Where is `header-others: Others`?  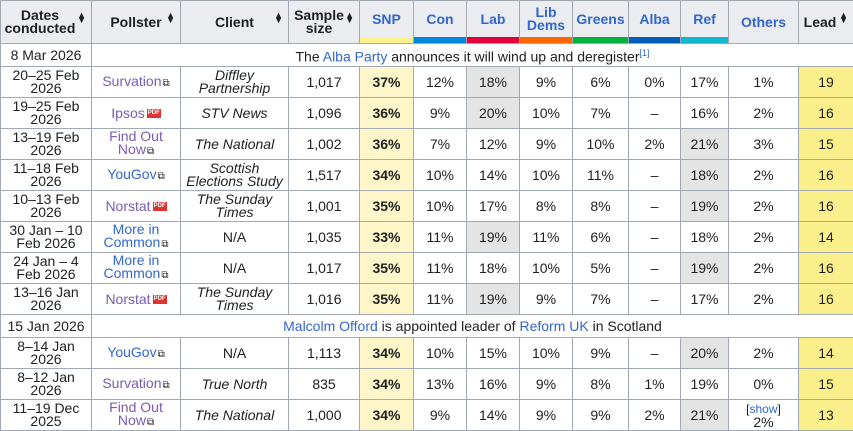
header-others: Others is located at coordinates (764, 22).